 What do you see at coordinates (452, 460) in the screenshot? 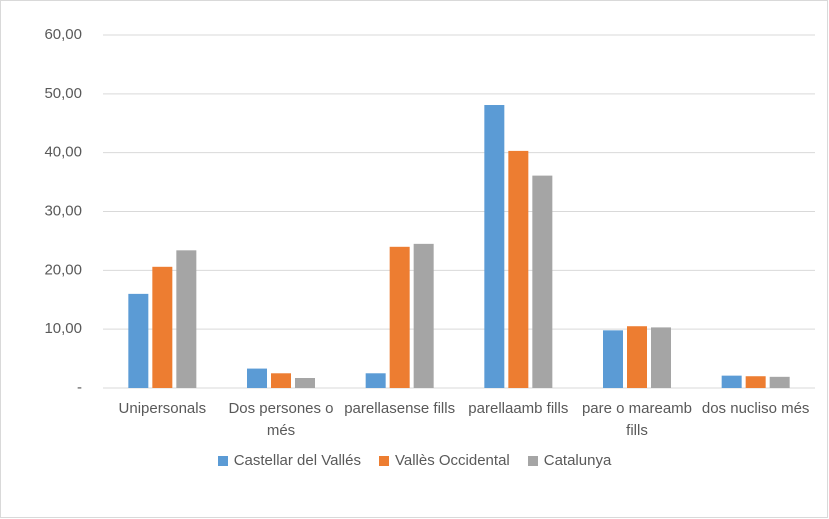
I see `legend-label: Vallès Occidental` at bounding box center [452, 460].